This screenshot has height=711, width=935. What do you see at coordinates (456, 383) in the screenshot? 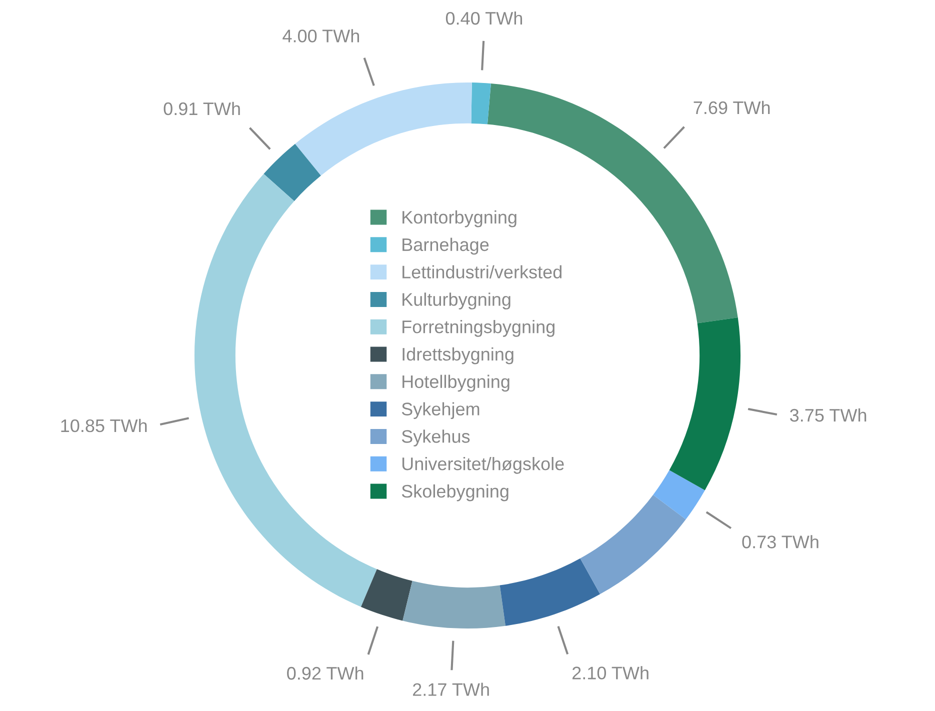
I see `legend-label: Hotellbygning` at bounding box center [456, 383].